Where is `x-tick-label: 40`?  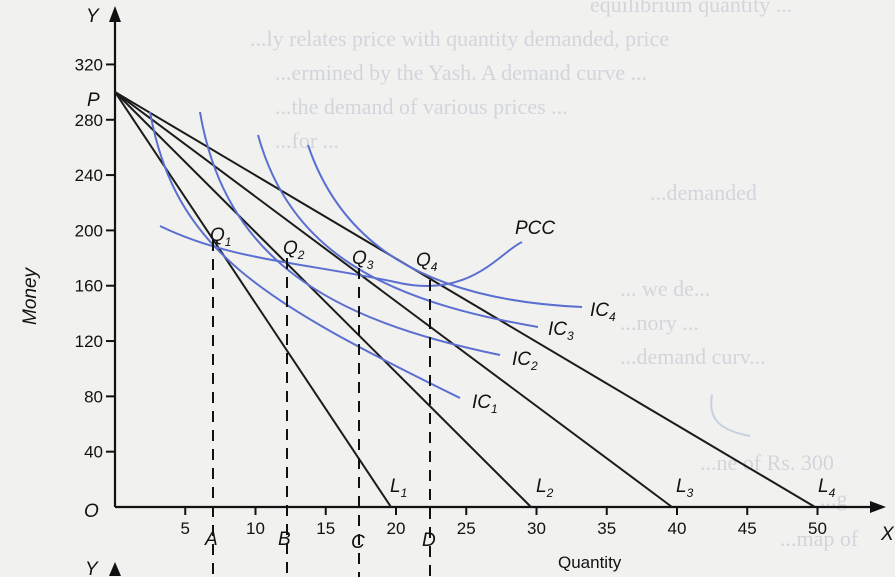
x-tick-label: 40 is located at coordinates (677, 528).